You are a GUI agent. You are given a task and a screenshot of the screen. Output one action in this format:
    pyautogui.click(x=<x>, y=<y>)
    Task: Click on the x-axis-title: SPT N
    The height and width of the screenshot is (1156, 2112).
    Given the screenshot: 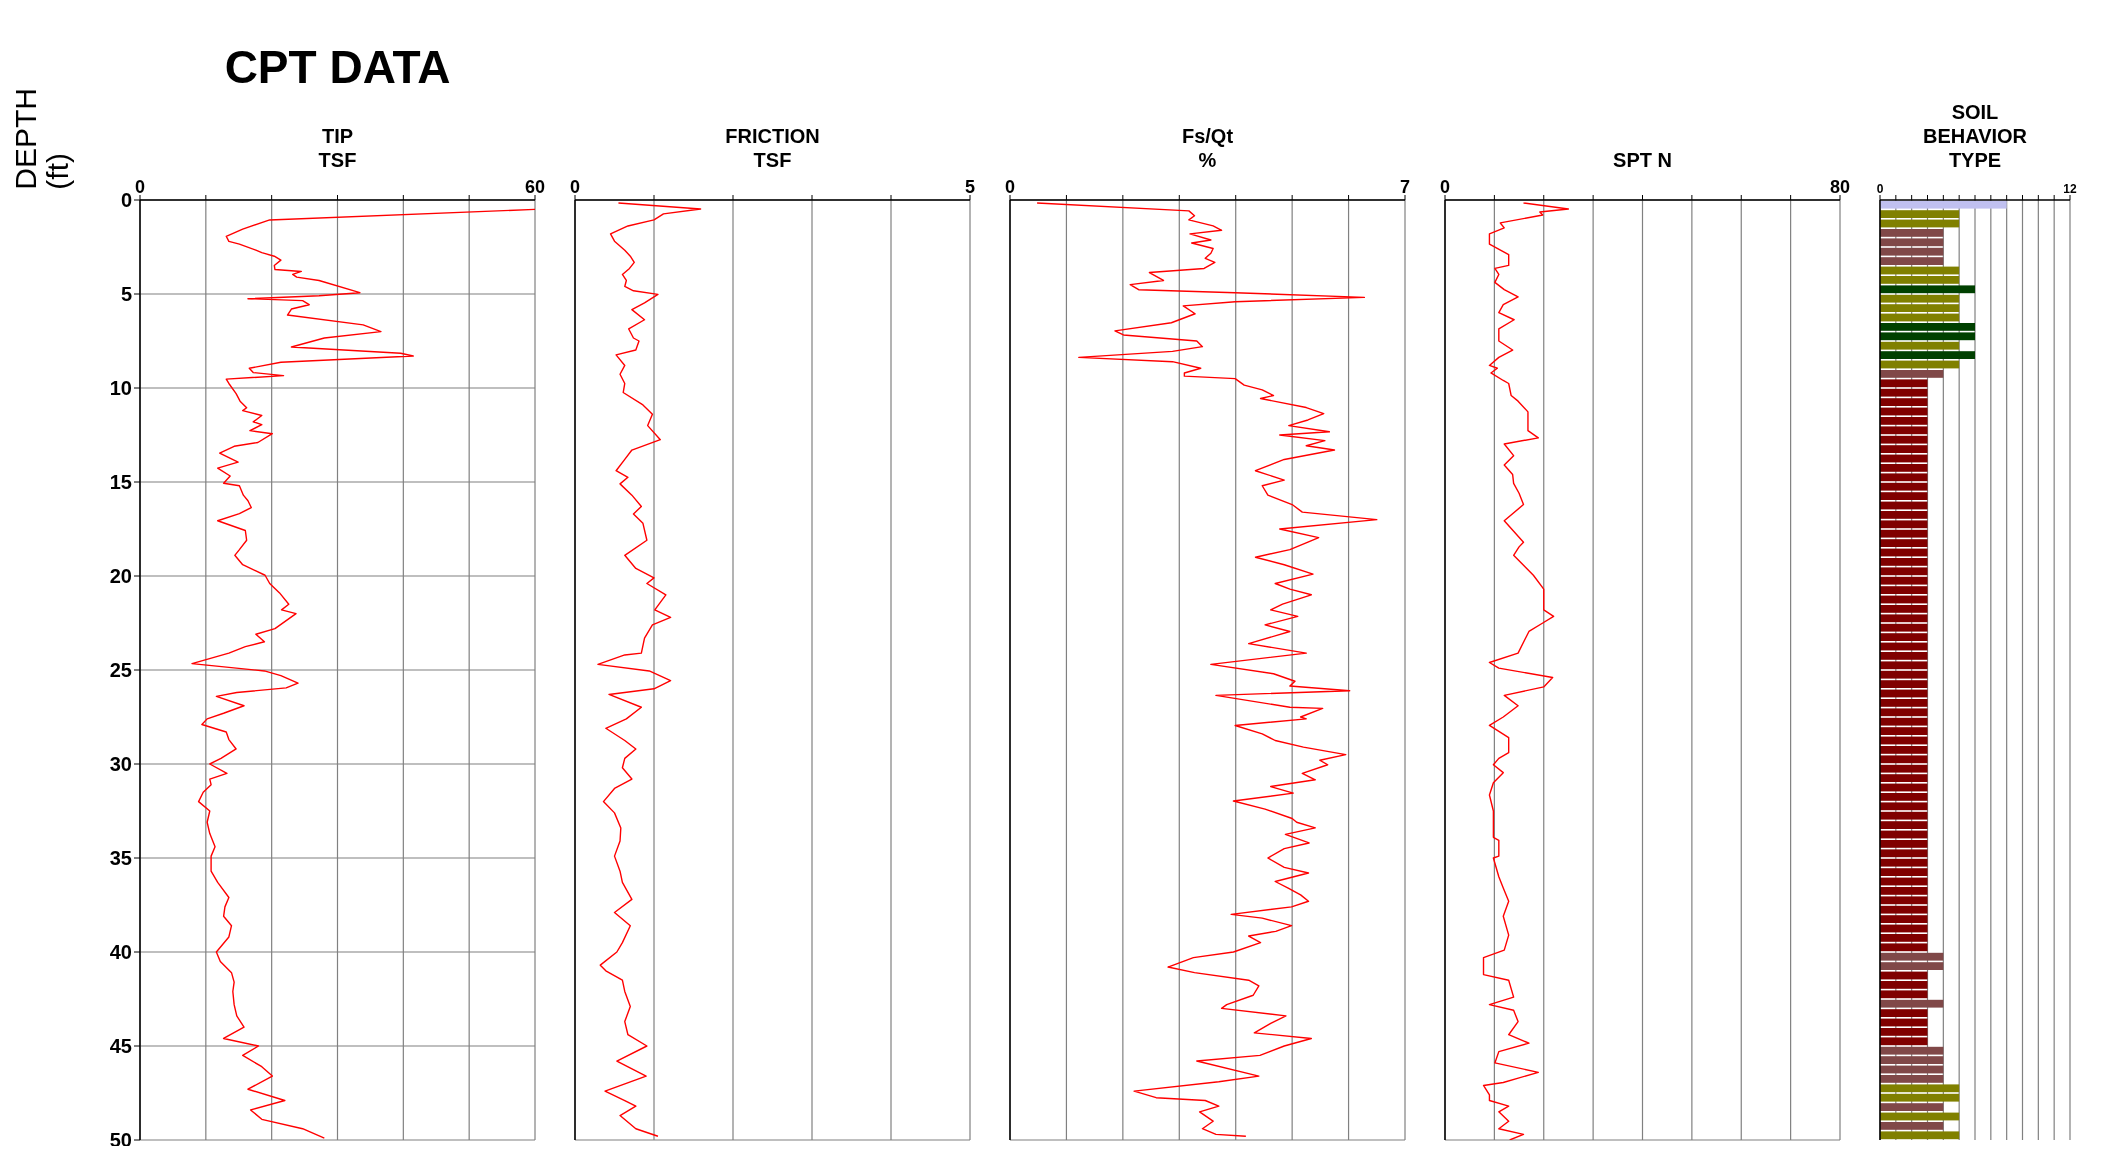 What is the action you would take?
    pyautogui.click(x=1642, y=160)
    